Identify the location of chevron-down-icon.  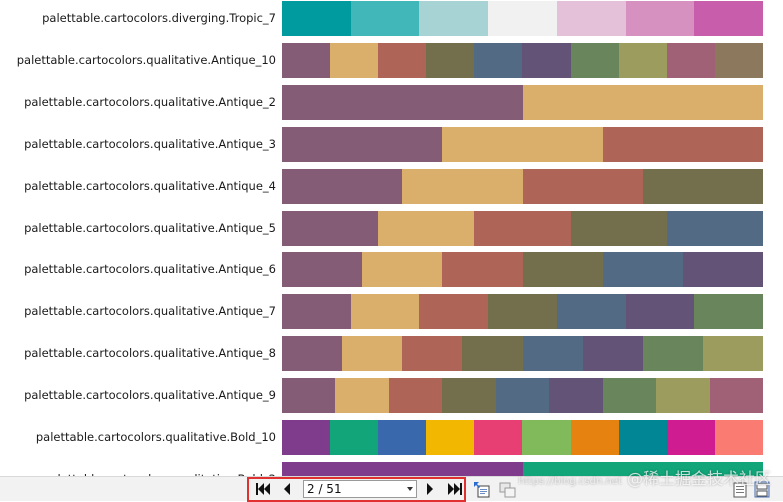
(410, 489).